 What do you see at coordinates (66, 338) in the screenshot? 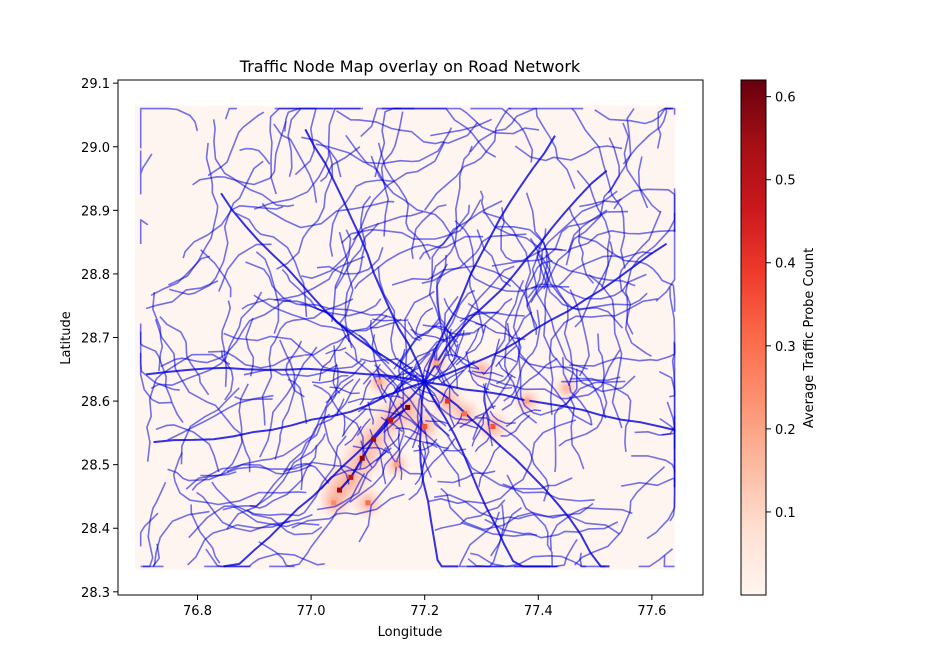
I see `y-axis-label: Latitude` at bounding box center [66, 338].